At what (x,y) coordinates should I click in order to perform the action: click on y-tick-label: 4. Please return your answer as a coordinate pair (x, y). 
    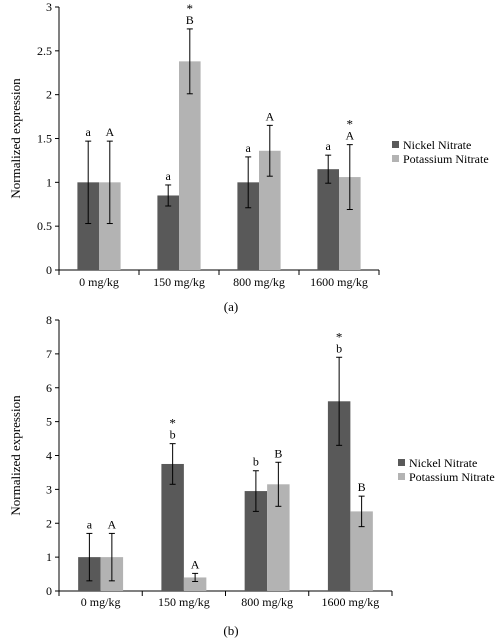
    Looking at the image, I should click on (49, 456).